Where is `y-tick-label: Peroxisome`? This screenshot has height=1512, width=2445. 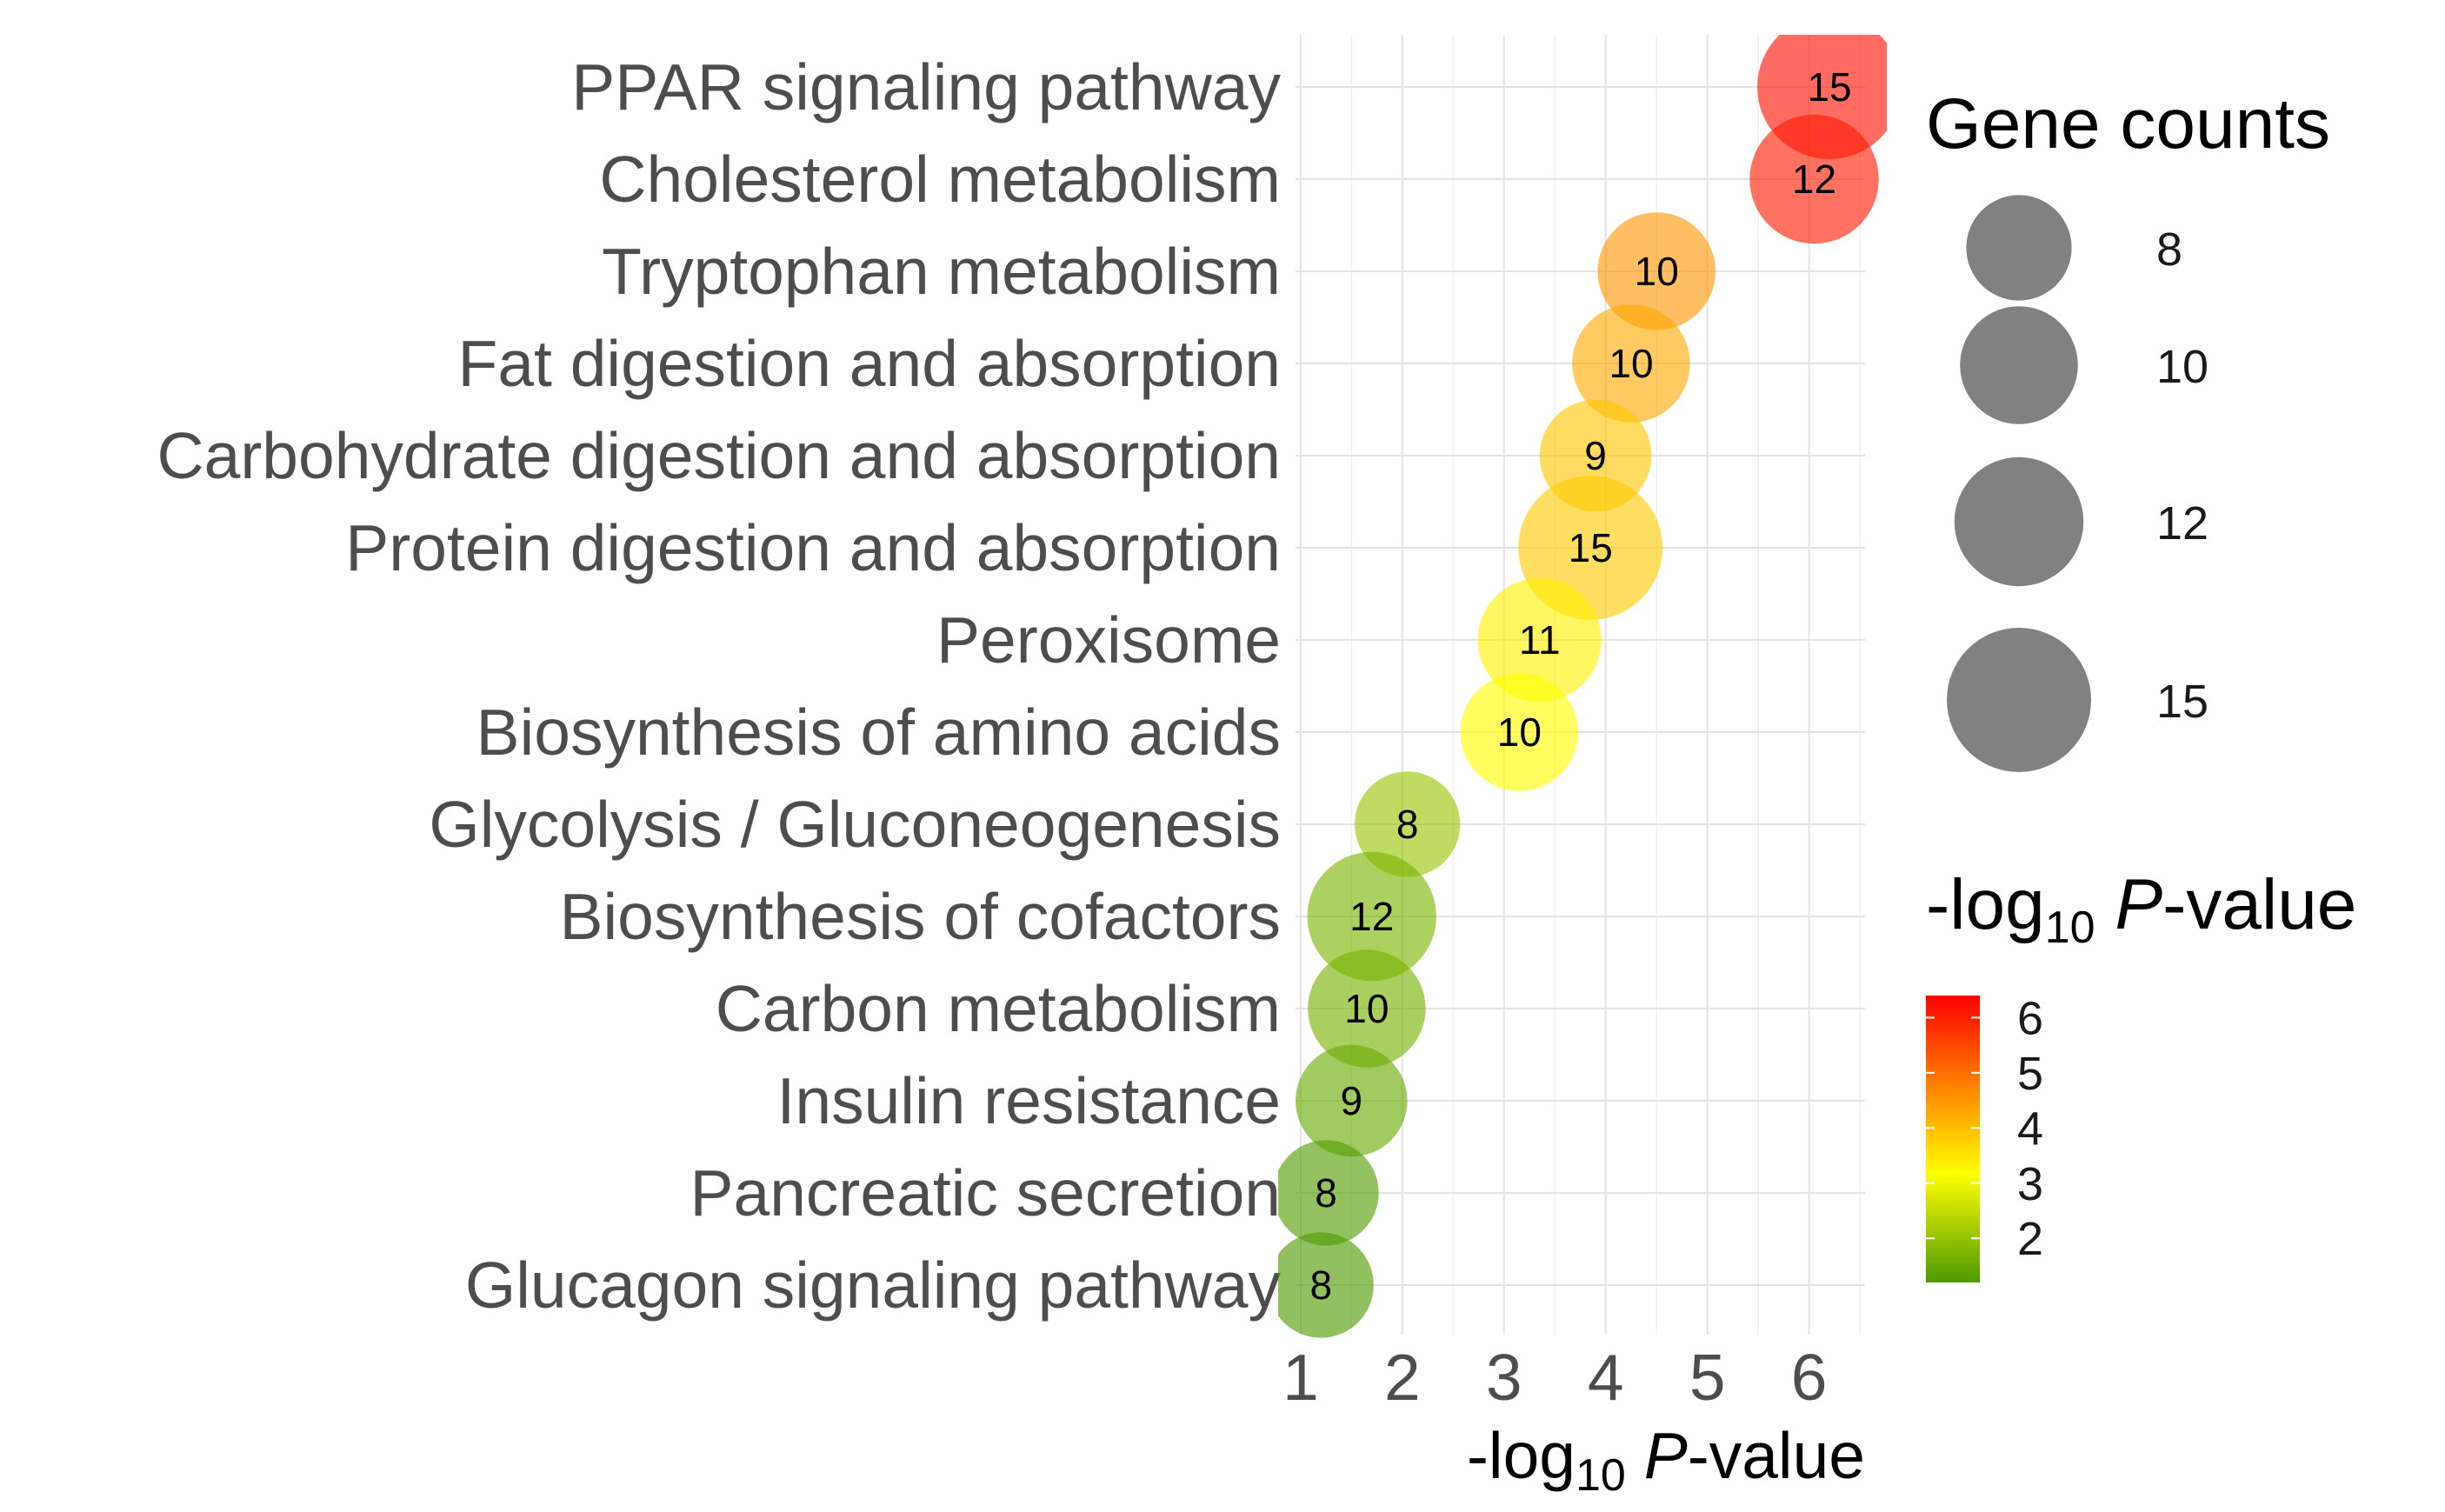 y-tick-label: Peroxisome is located at coordinates (1108, 639).